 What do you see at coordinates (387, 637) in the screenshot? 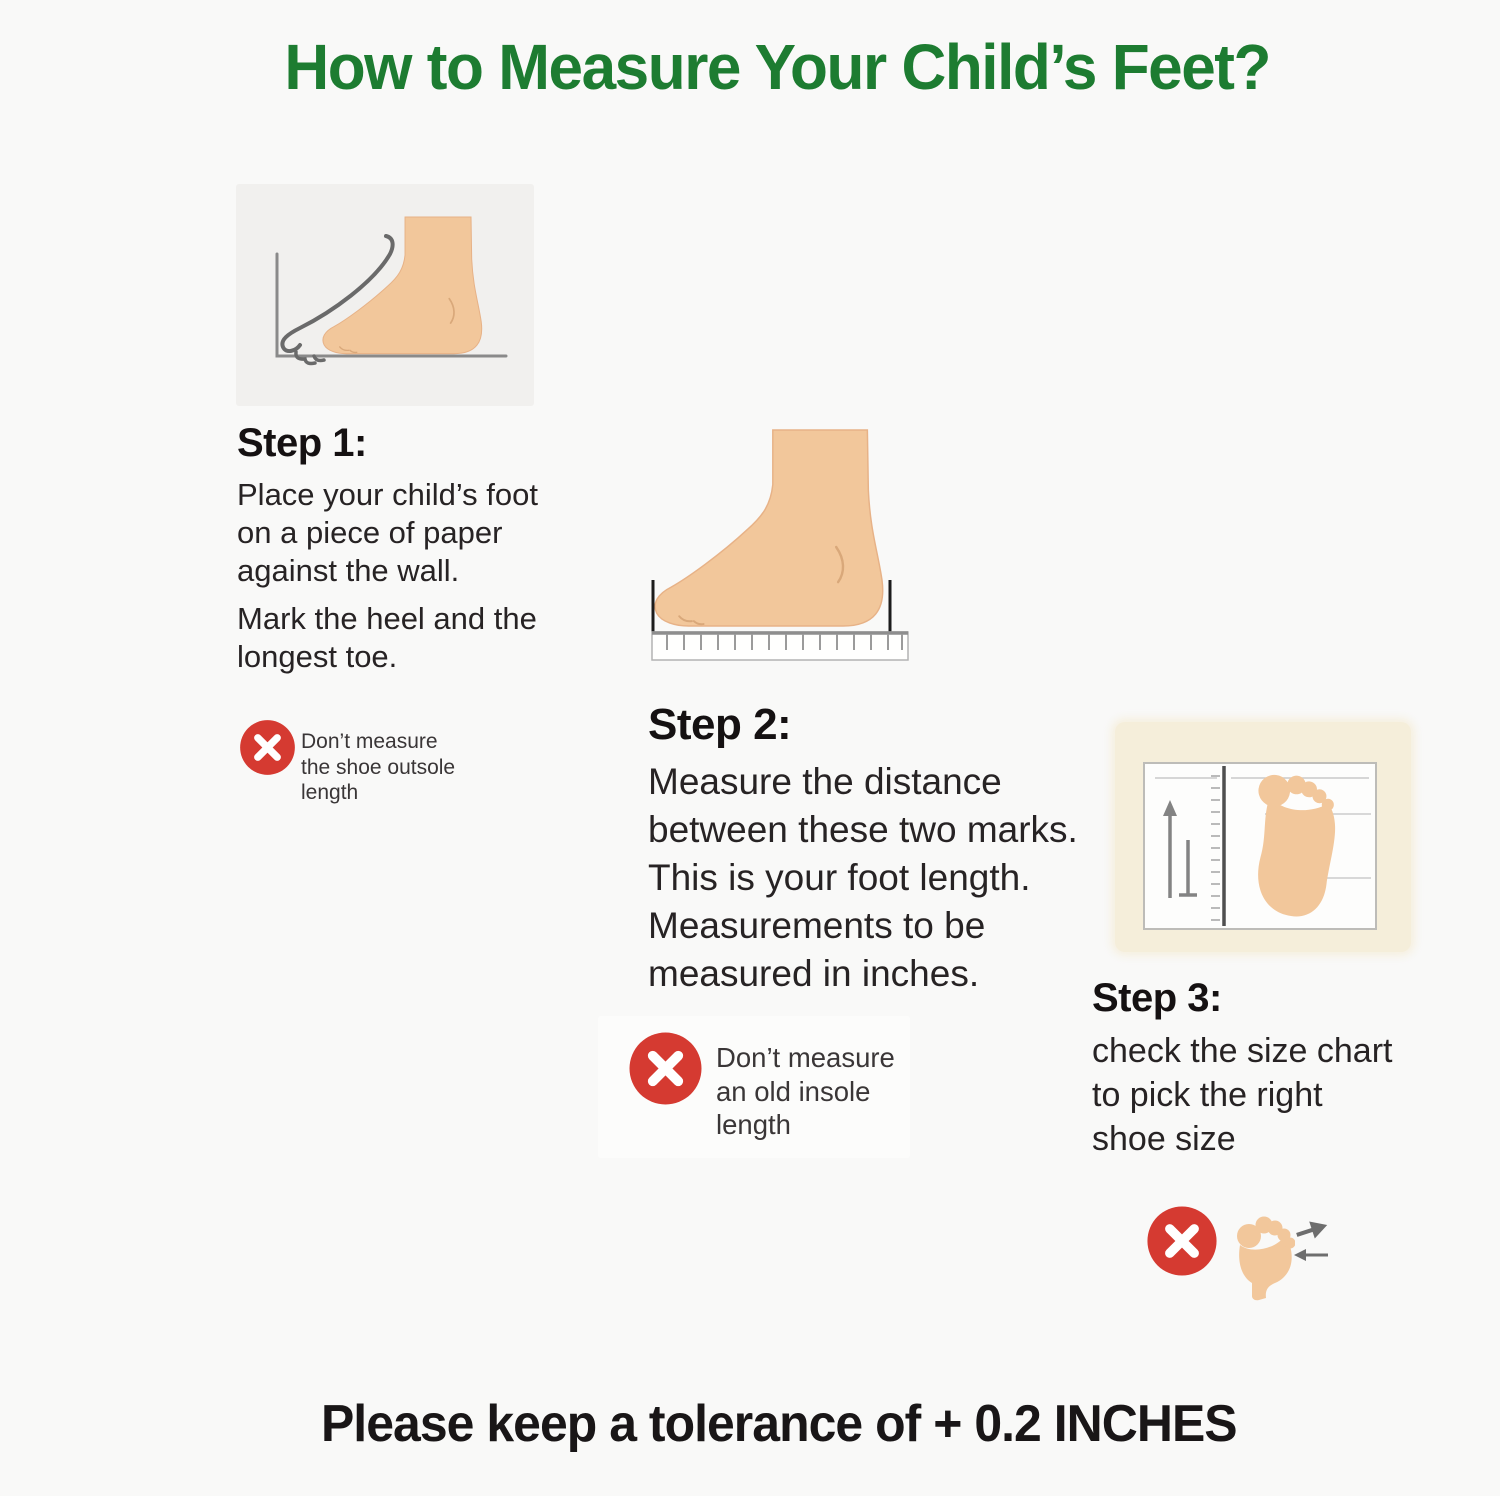
I see `step1-instructions-2: Mark the heel and the longest toe.` at bounding box center [387, 637].